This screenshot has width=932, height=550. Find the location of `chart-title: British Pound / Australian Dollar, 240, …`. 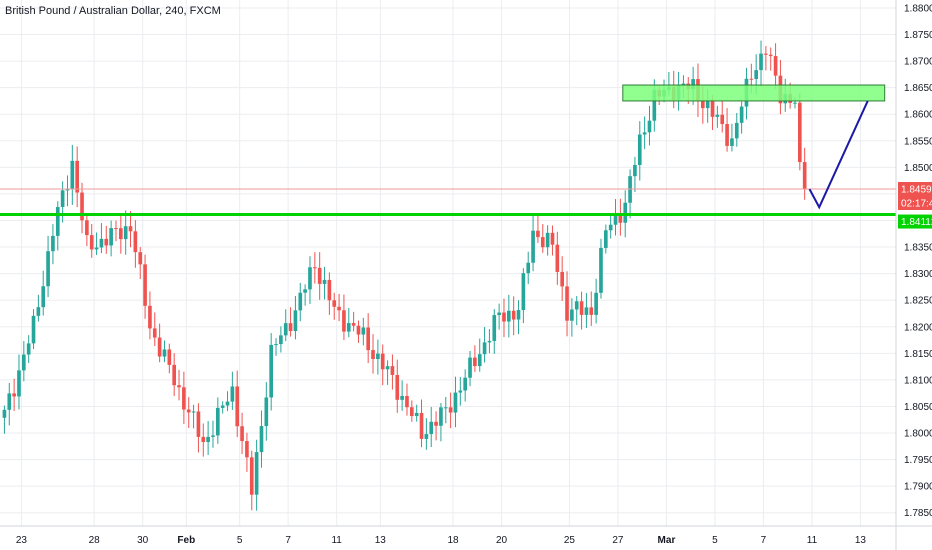

chart-title: British Pound / Australian Dollar, 240, … is located at coordinates (113, 11).